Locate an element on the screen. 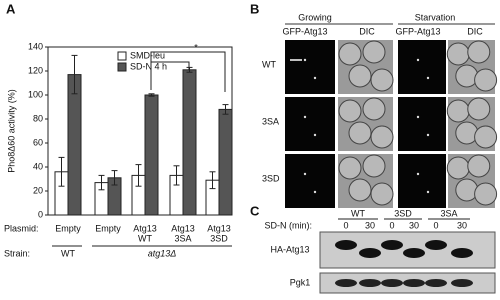 This screenshot has height=300, width=500. x-tick-label: WT is located at coordinates (145, 238).